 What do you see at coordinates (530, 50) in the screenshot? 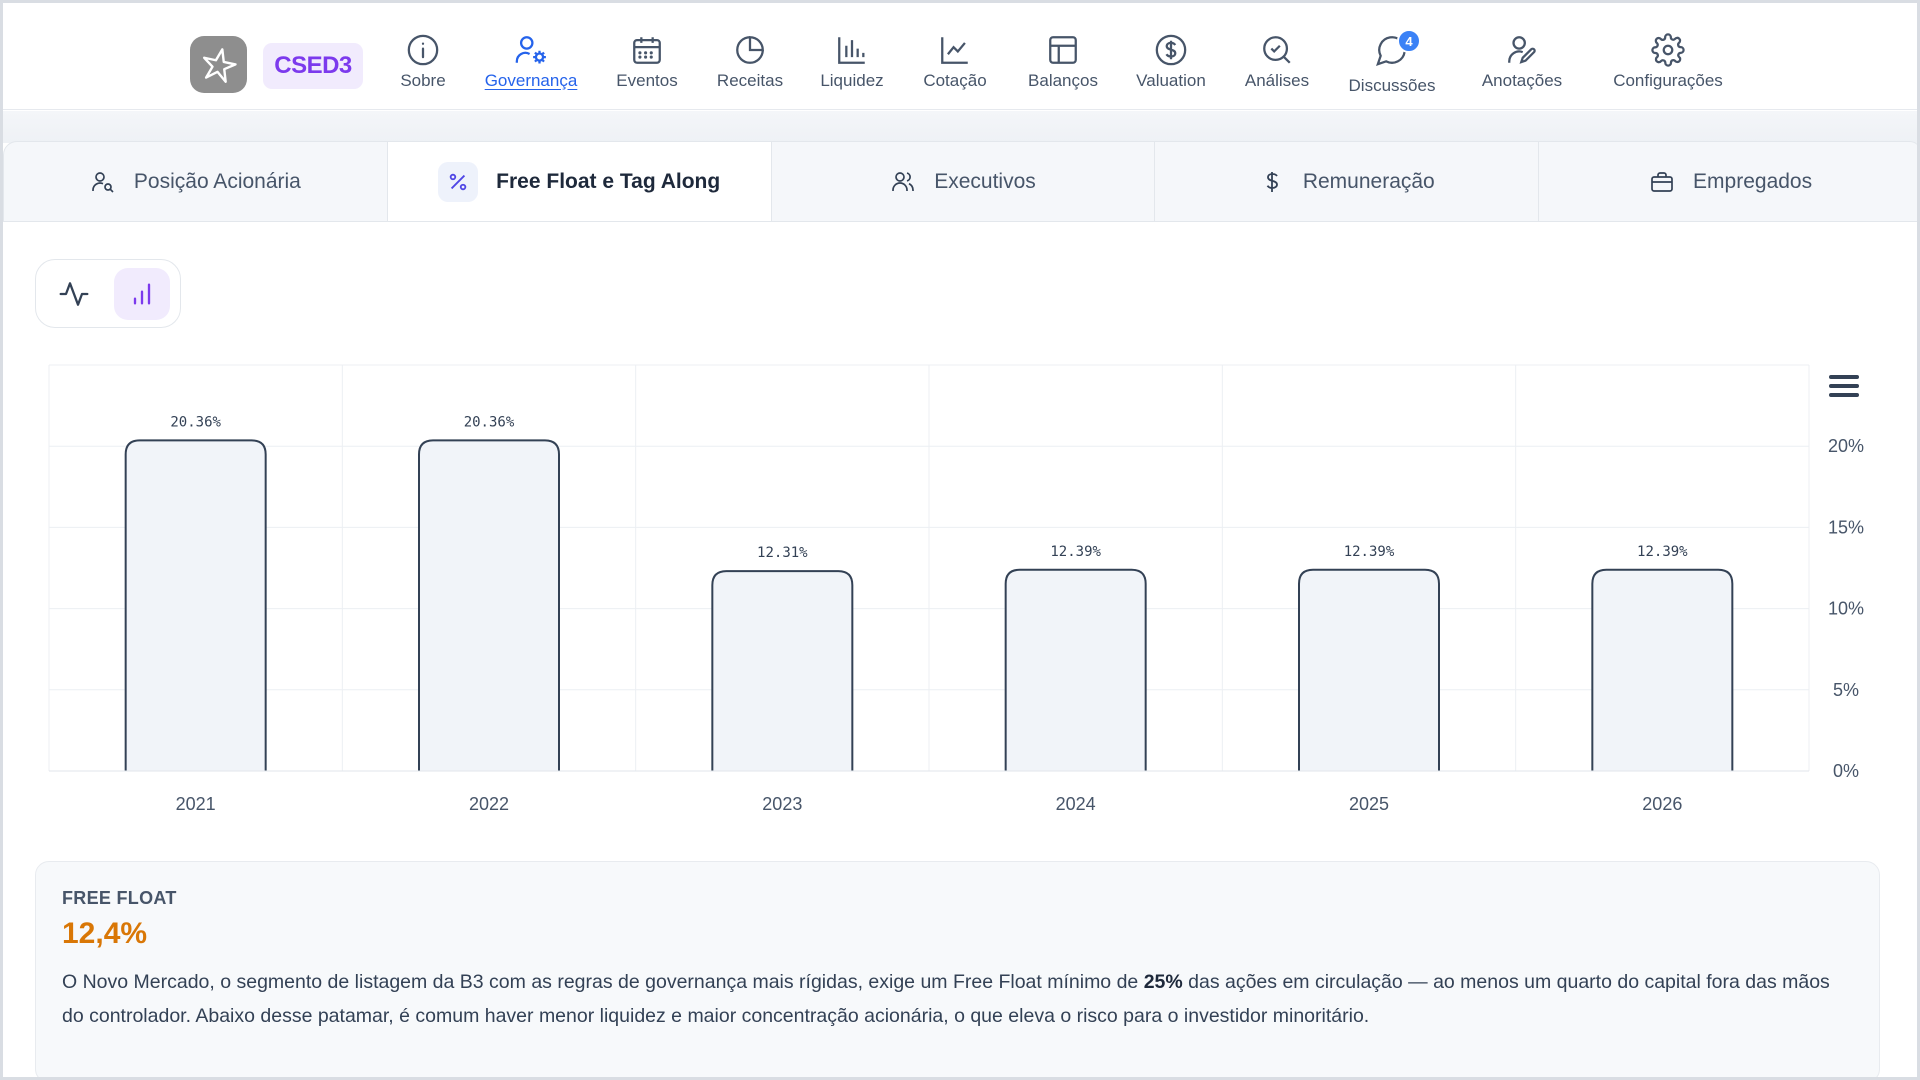
I see `user-gear-icon` at bounding box center [530, 50].